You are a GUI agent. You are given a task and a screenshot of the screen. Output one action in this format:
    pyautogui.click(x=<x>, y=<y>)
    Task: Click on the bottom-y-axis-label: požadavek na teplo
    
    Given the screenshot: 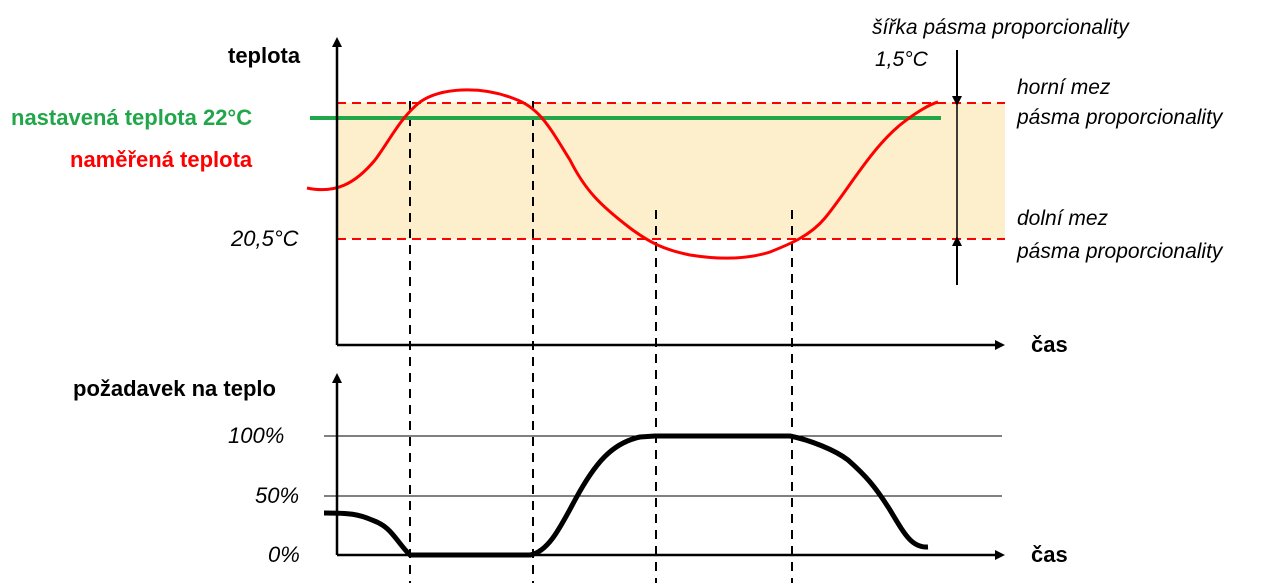 What is the action you would take?
    pyautogui.click(x=174, y=388)
    